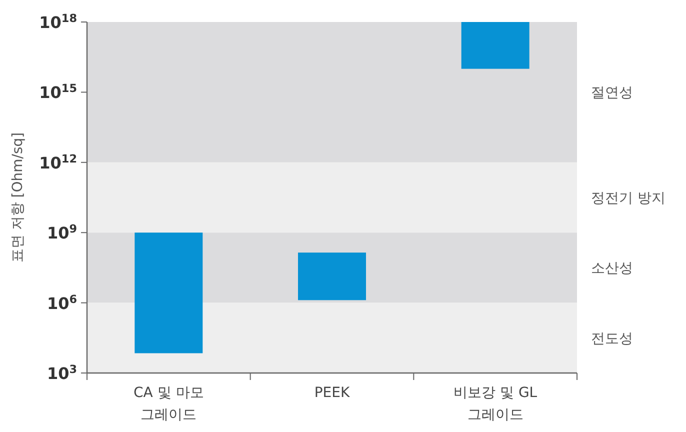 Image resolution: width=686 pixels, height=432 pixels. Describe the element at coordinates (496, 404) in the screenshot. I see `x-tick-label: 비보강 및 GL 그레이드` at that location.